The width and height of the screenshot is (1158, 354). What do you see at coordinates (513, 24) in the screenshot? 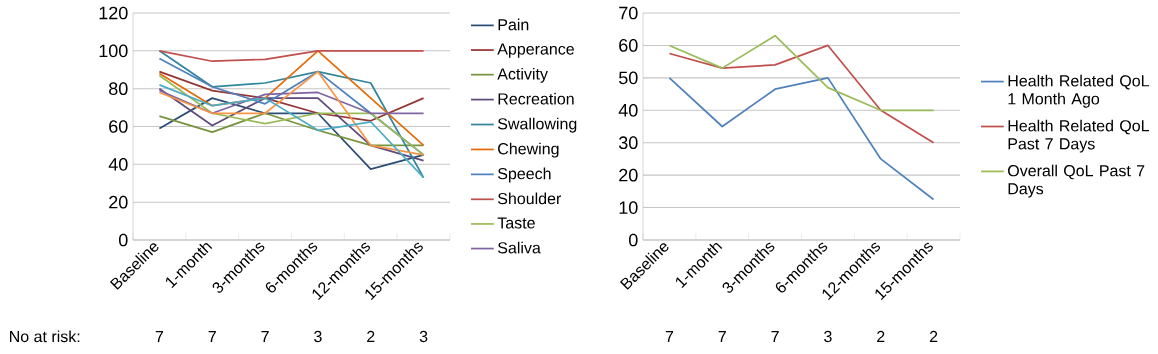
I see `legend-label: Pain` at bounding box center [513, 24].